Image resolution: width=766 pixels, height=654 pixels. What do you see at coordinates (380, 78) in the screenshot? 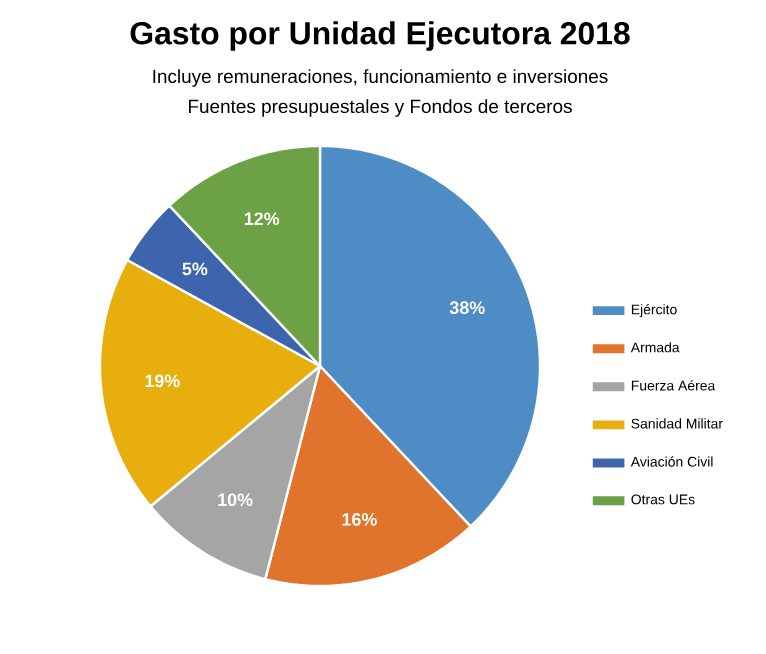
I see `chart-subtitle: Incluye remuneraciones, funcionamiento e inversiones` at bounding box center [380, 78].